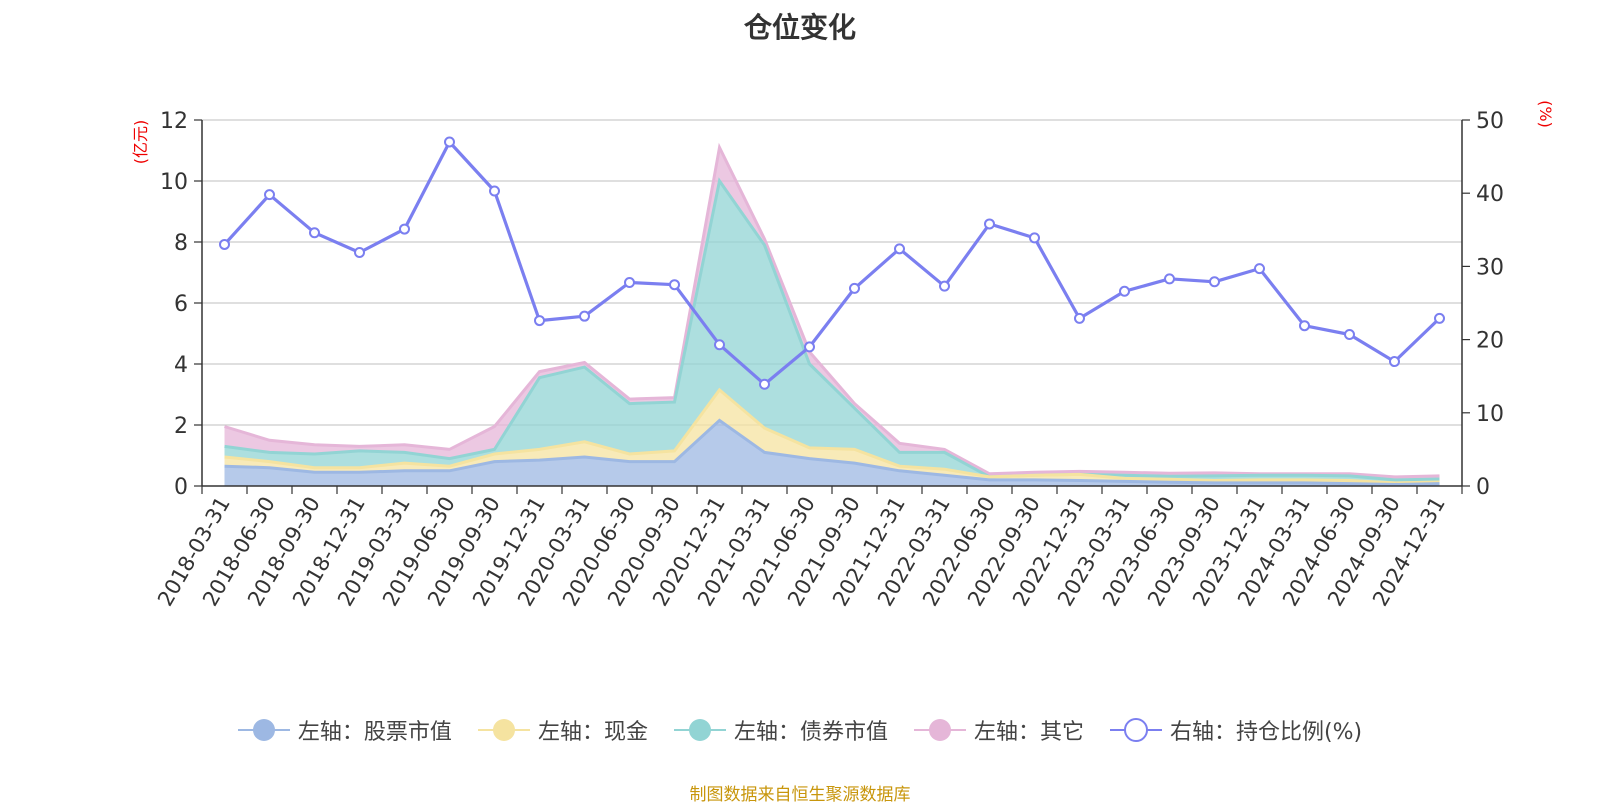 Image resolution: width=1600 pixels, height=805 pixels. Describe the element at coordinates (799, 27) in the screenshot. I see `chart-title: 仓位变化` at that location.